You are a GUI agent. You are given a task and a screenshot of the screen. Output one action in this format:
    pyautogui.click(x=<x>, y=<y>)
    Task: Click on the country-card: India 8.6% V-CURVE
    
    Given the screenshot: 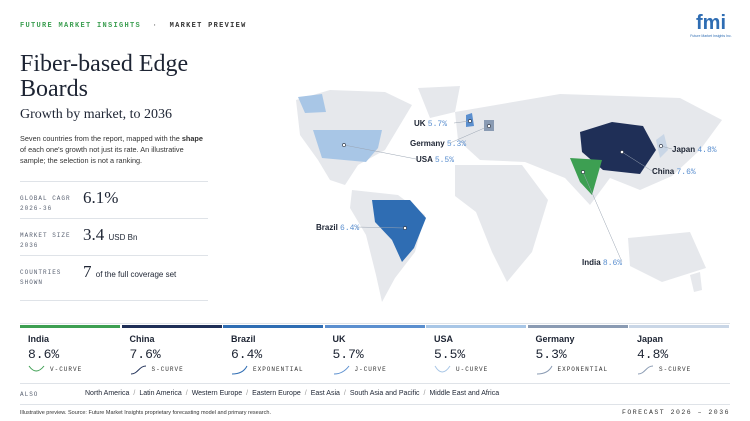 What is the action you would take?
    pyautogui.click(x=70, y=352)
    